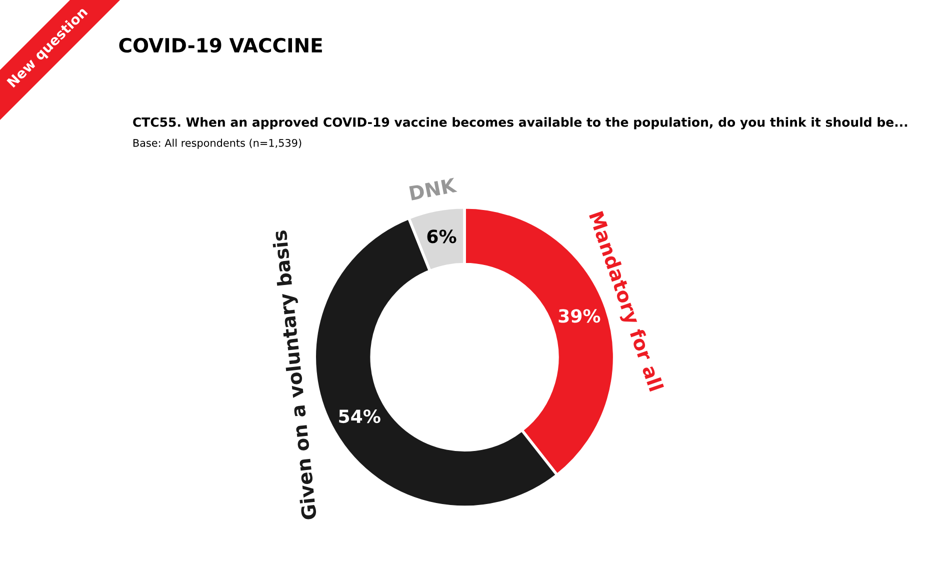  What do you see at coordinates (217, 143) in the screenshot?
I see `text: Base: All respondents (n=1,539)` at bounding box center [217, 143].